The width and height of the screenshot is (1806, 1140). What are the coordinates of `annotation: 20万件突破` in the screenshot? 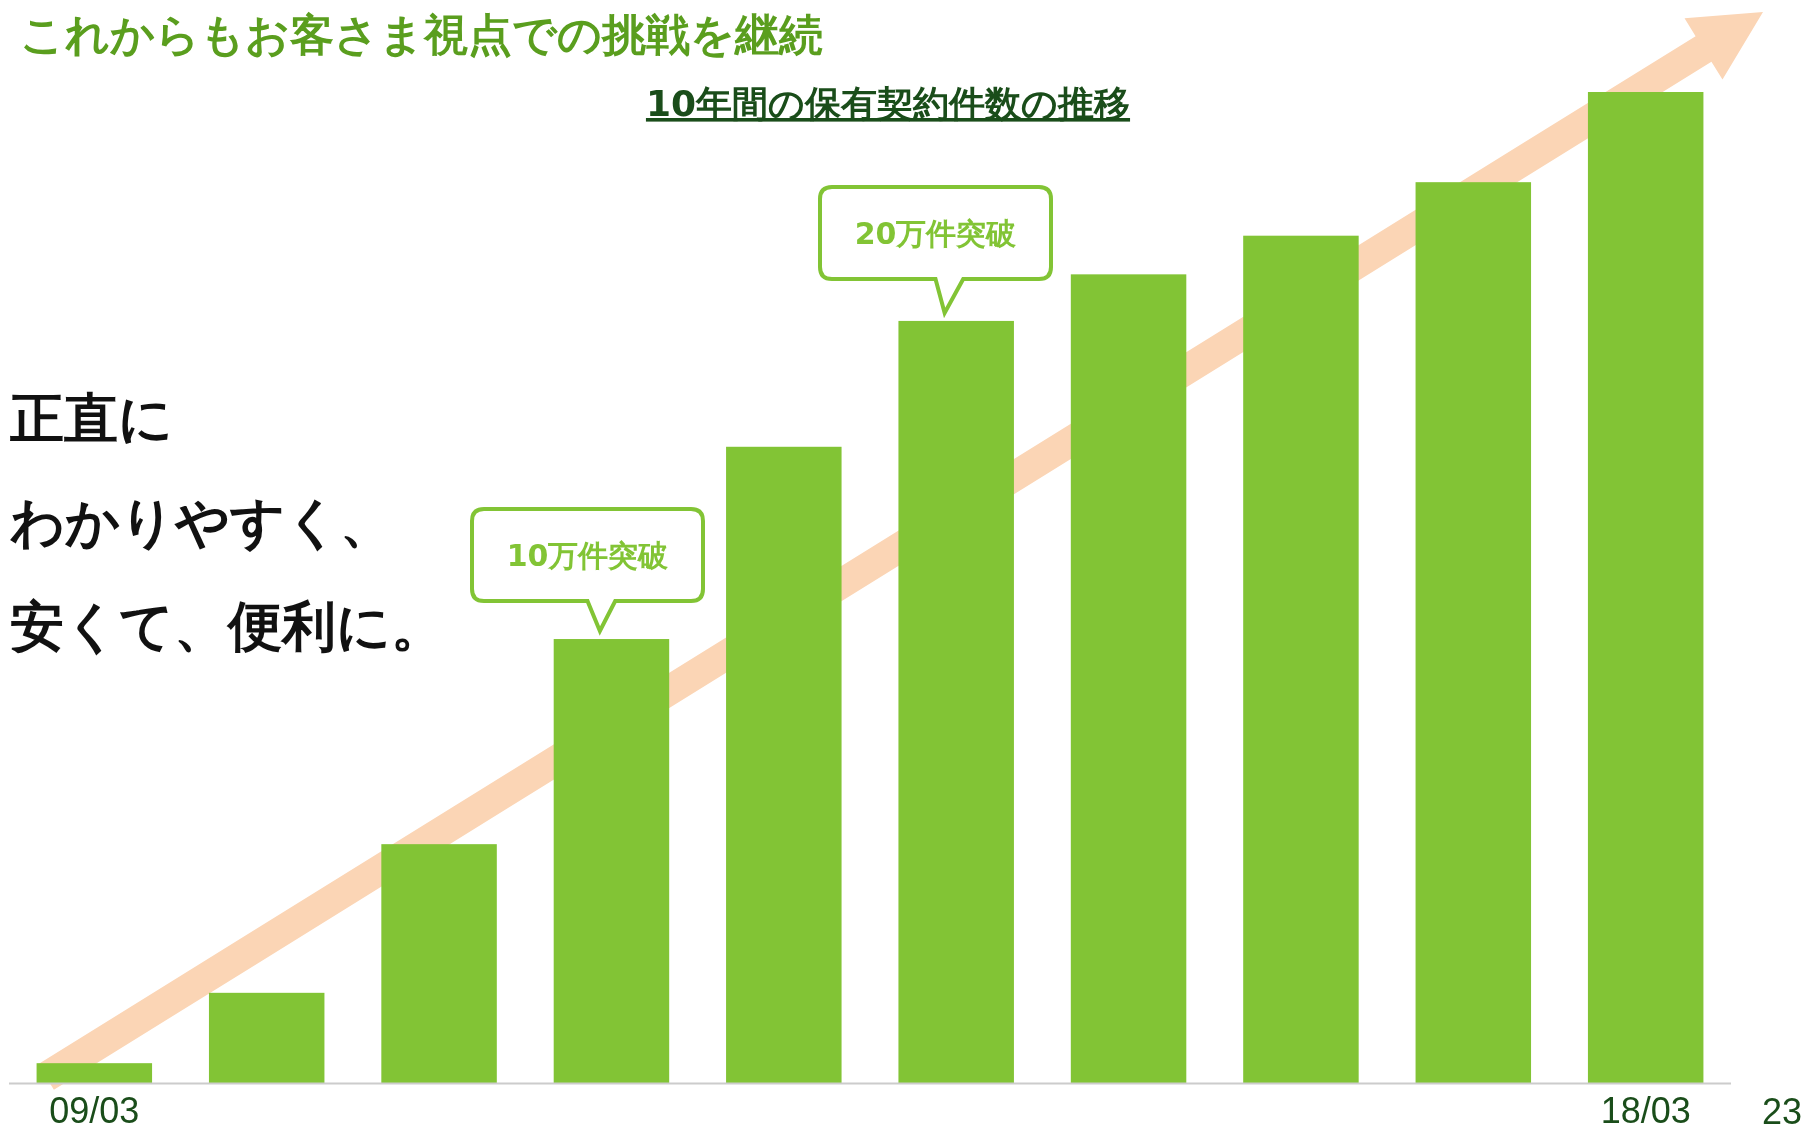 It's located at (935, 233).